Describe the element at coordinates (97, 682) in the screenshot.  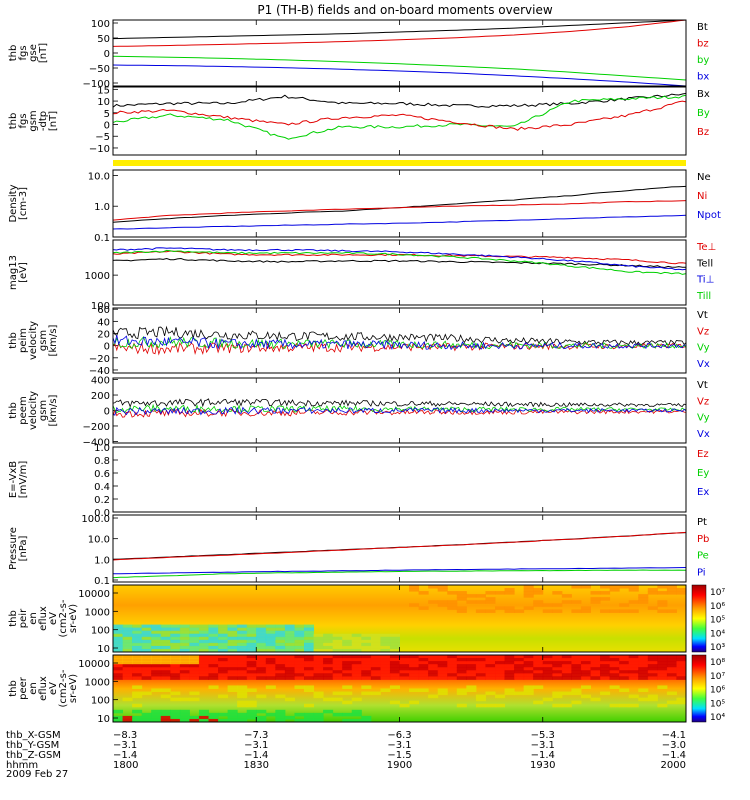
I see `y-tick-label: 1000` at that location.